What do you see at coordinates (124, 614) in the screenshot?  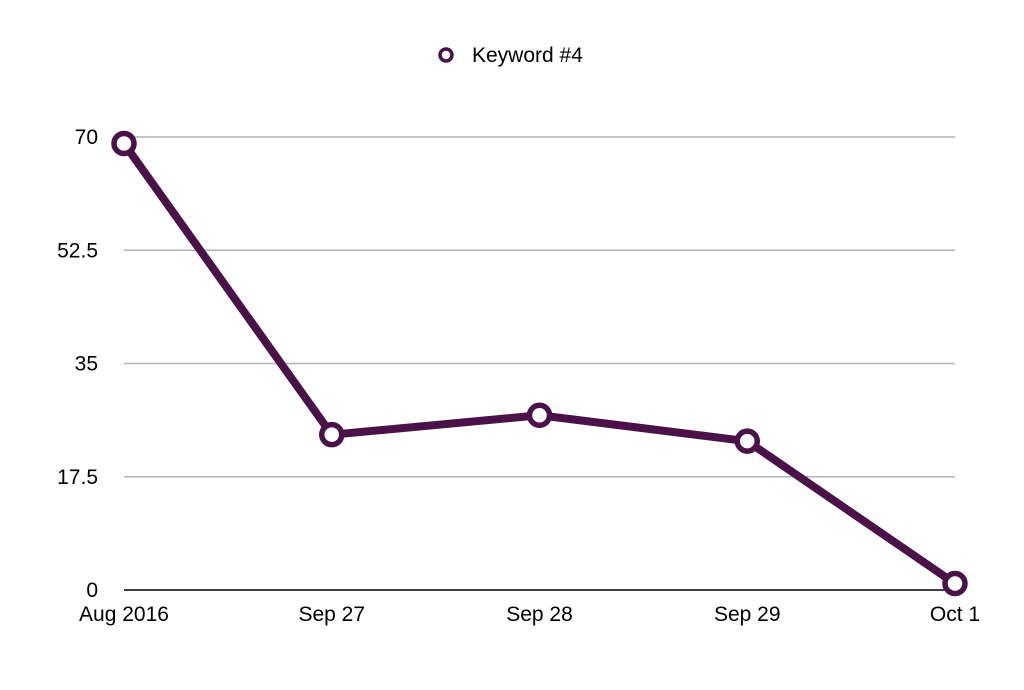 I see `x-tick-label: Aug 2016` at bounding box center [124, 614].